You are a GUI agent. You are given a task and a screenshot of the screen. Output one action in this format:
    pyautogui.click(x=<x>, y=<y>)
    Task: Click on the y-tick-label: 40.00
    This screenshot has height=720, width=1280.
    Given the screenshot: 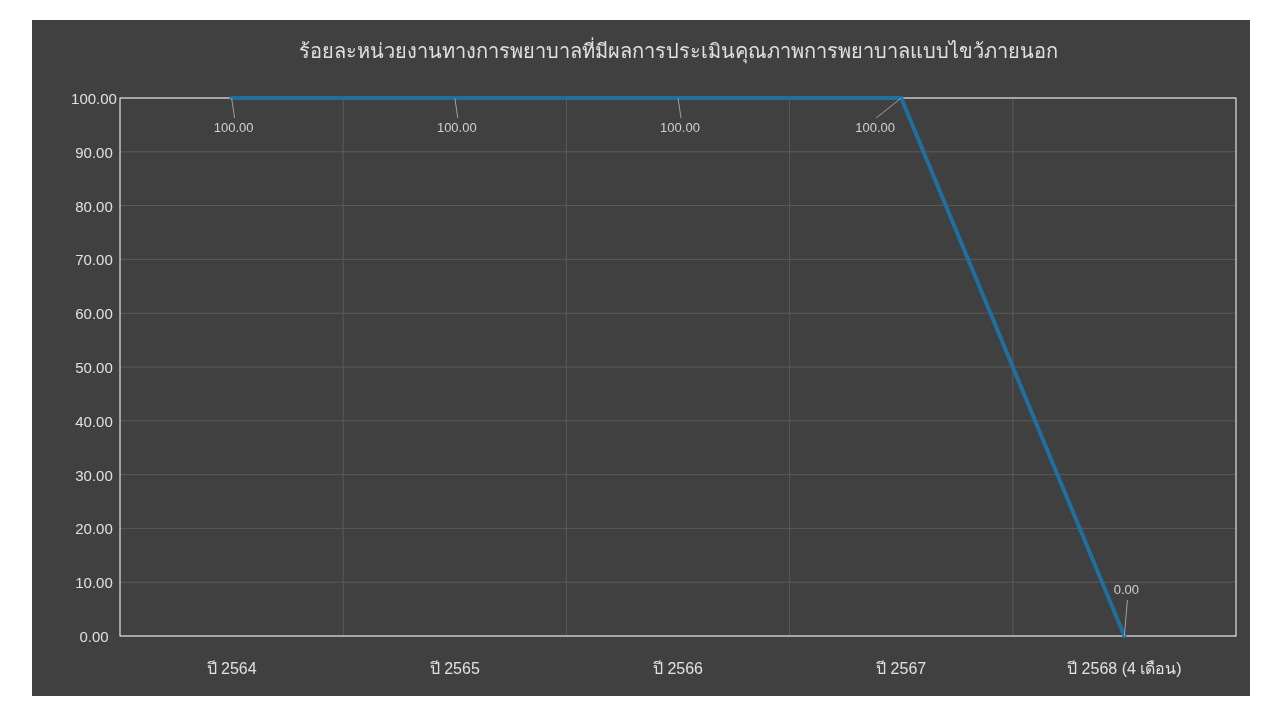 What is the action you would take?
    pyautogui.click(x=94, y=421)
    